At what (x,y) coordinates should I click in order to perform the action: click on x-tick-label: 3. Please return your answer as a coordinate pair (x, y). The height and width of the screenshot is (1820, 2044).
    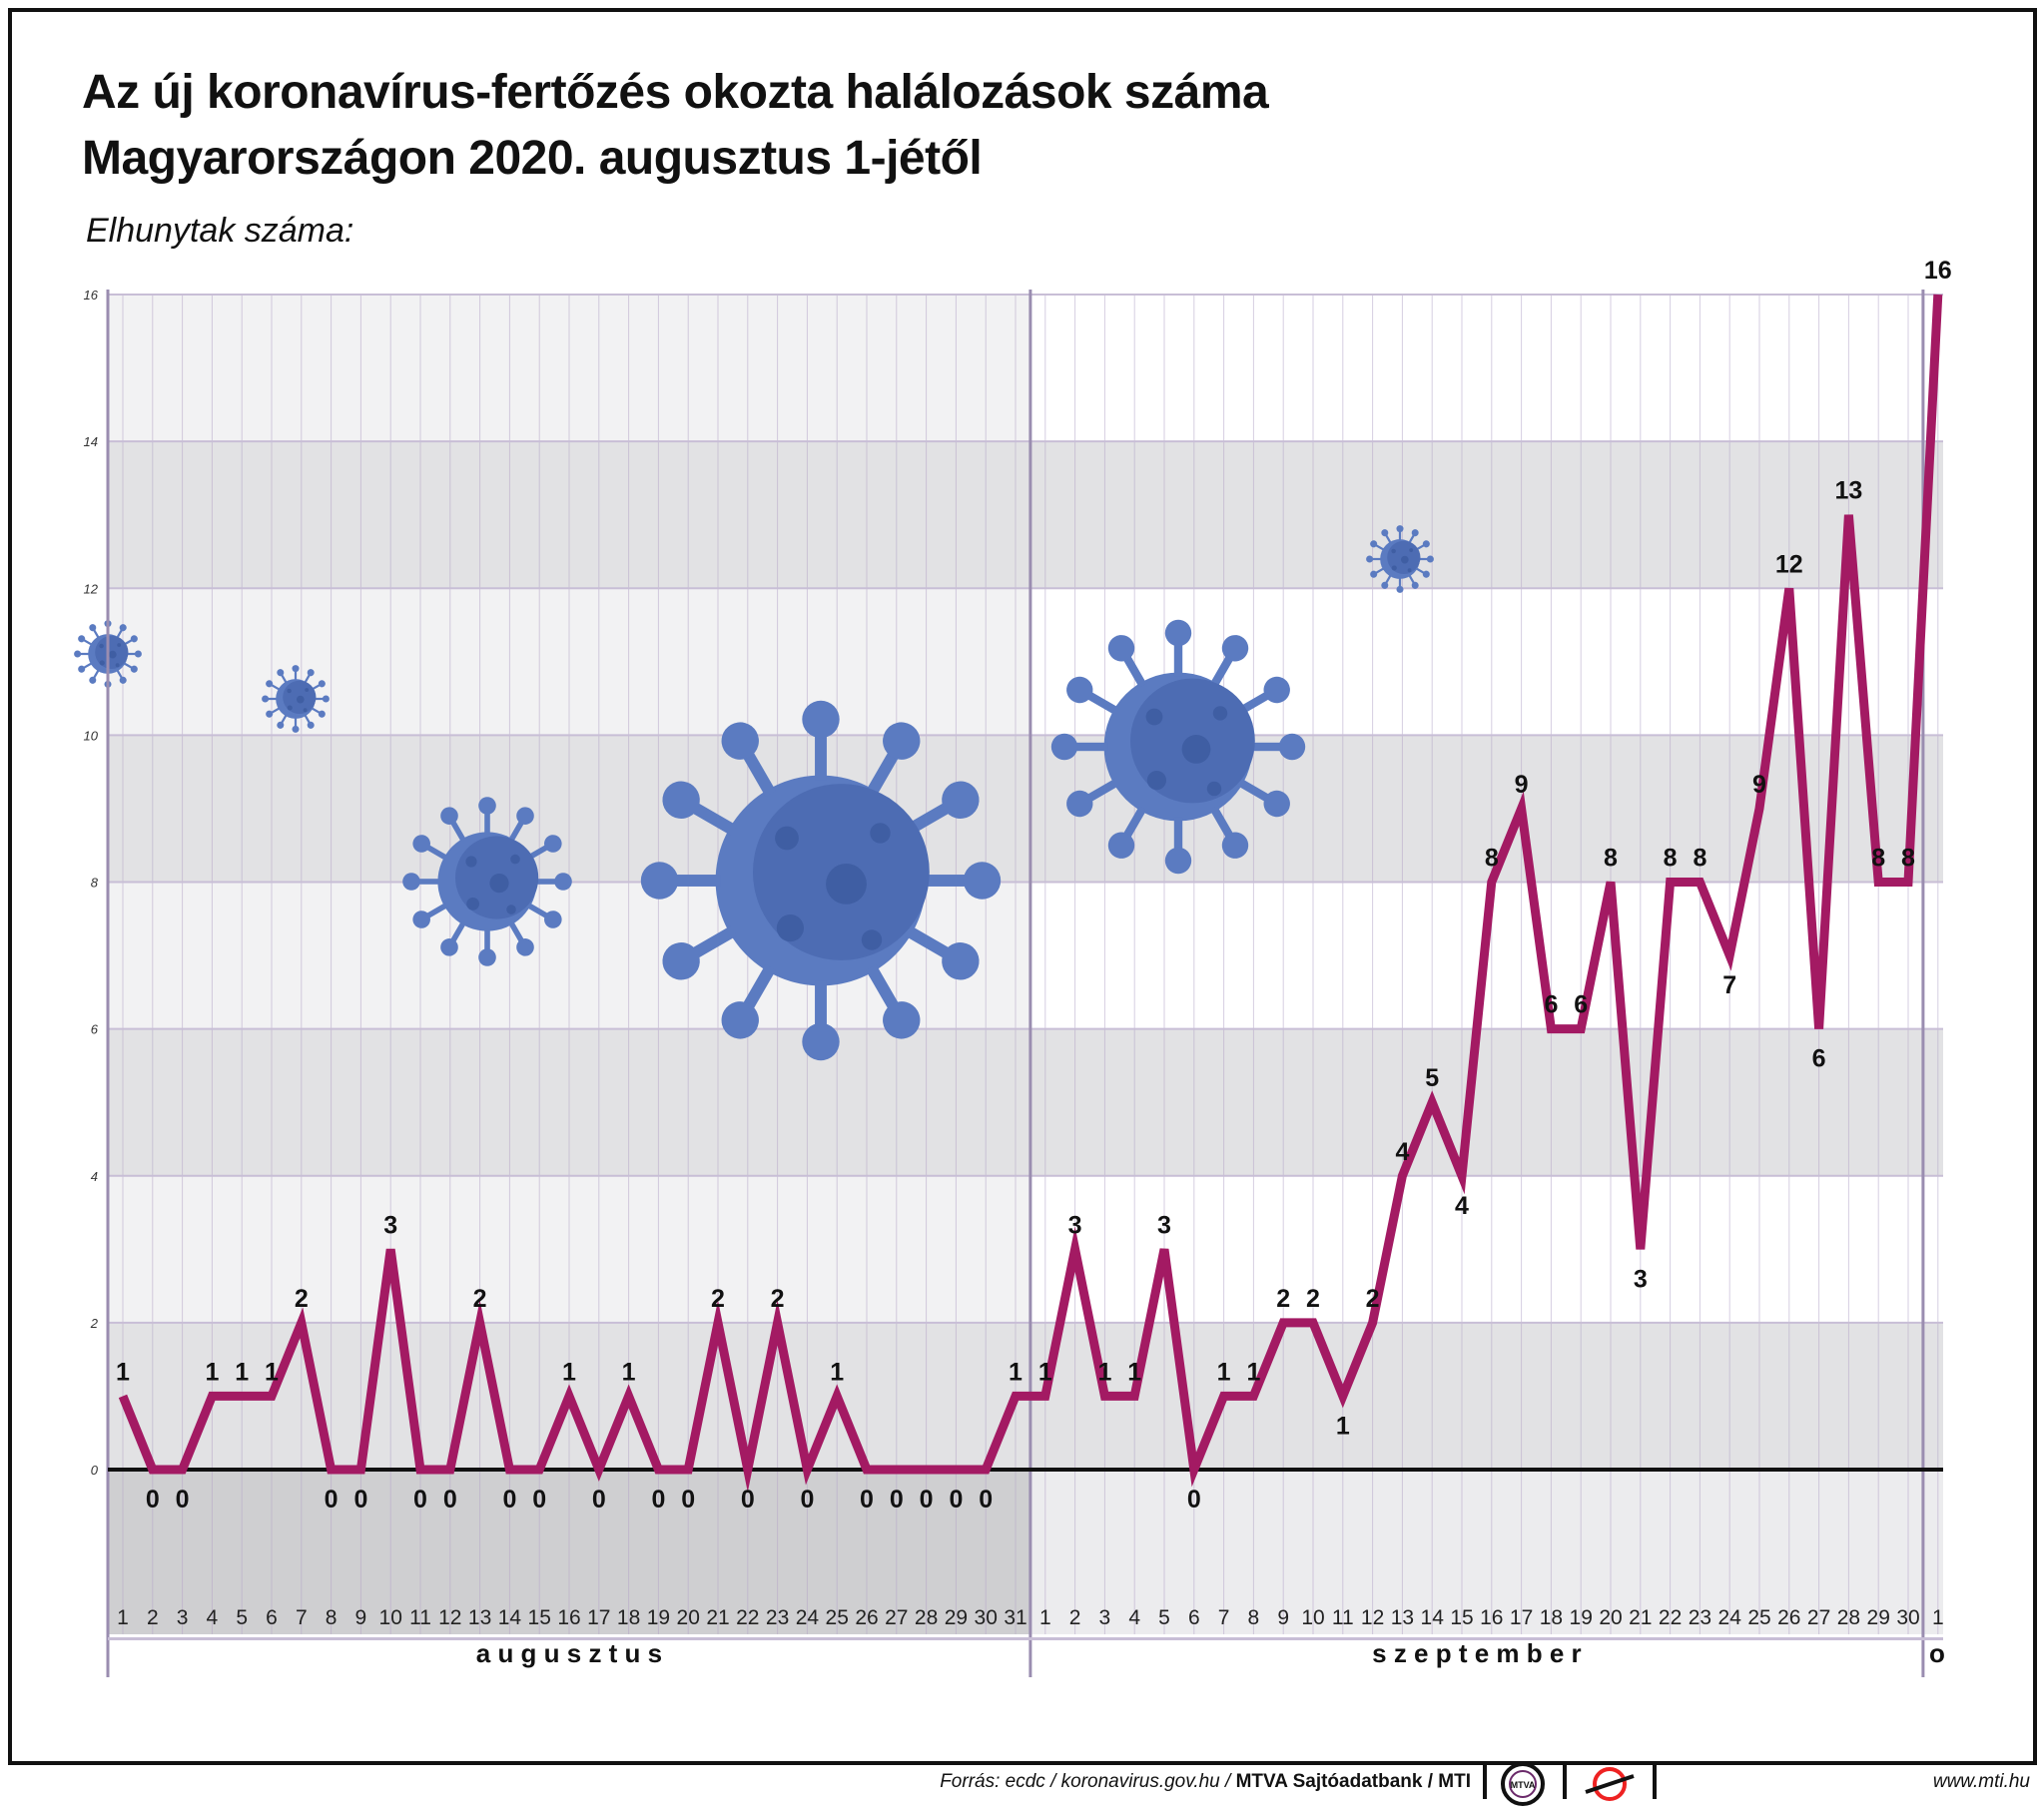
    Looking at the image, I should click on (1105, 1617).